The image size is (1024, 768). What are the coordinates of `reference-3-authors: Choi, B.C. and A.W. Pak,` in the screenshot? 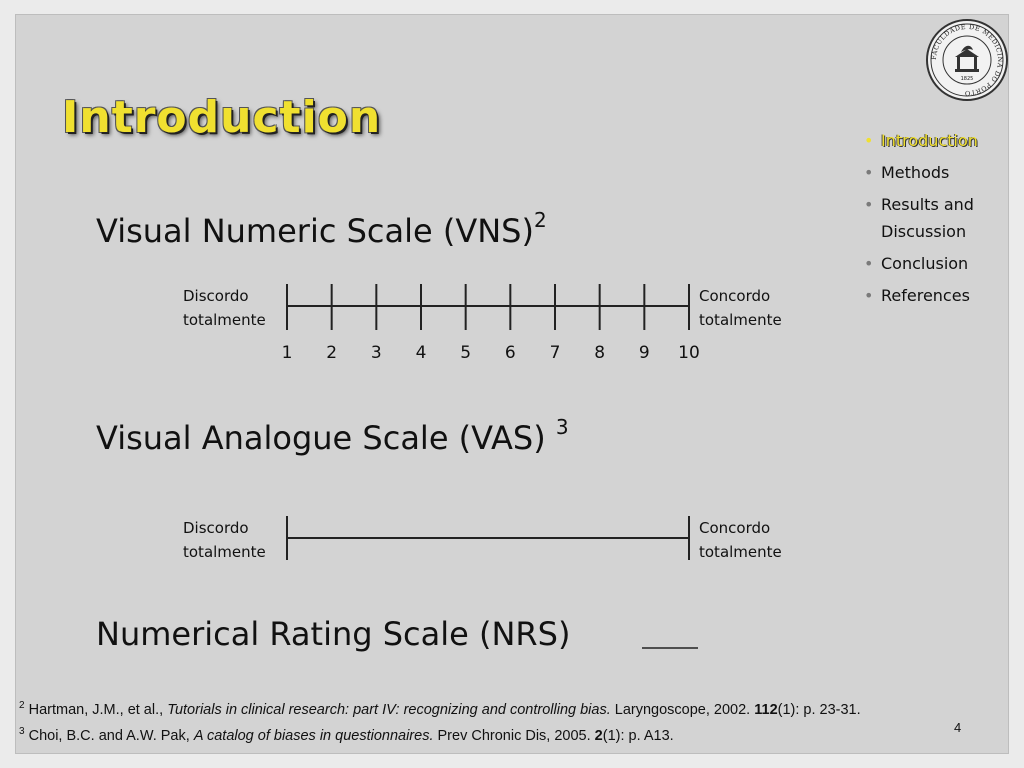 It's located at (109, 735).